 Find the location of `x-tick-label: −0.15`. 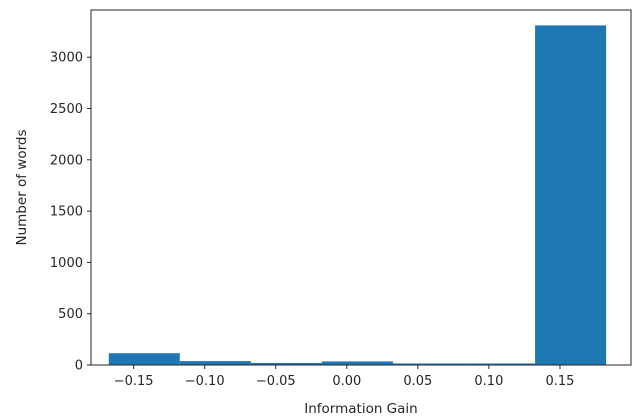

x-tick-label: −0.15 is located at coordinates (134, 381).